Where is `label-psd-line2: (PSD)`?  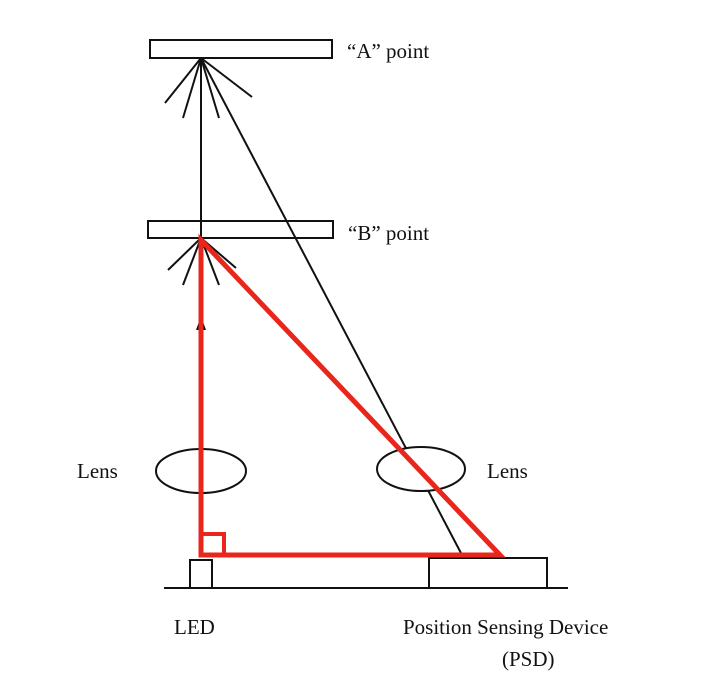 label-psd-line2: (PSD) is located at coordinates (528, 659).